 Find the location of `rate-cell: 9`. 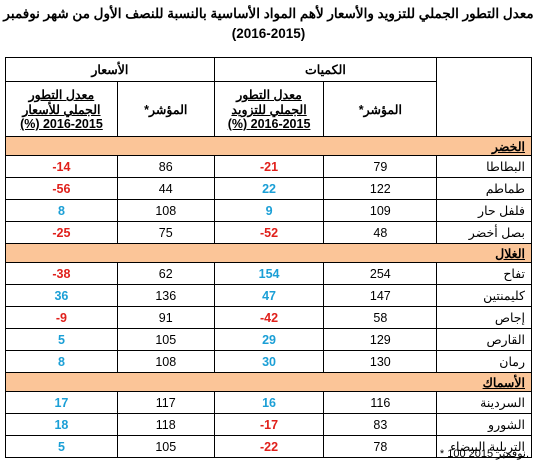

rate-cell: 9 is located at coordinates (269, 210).